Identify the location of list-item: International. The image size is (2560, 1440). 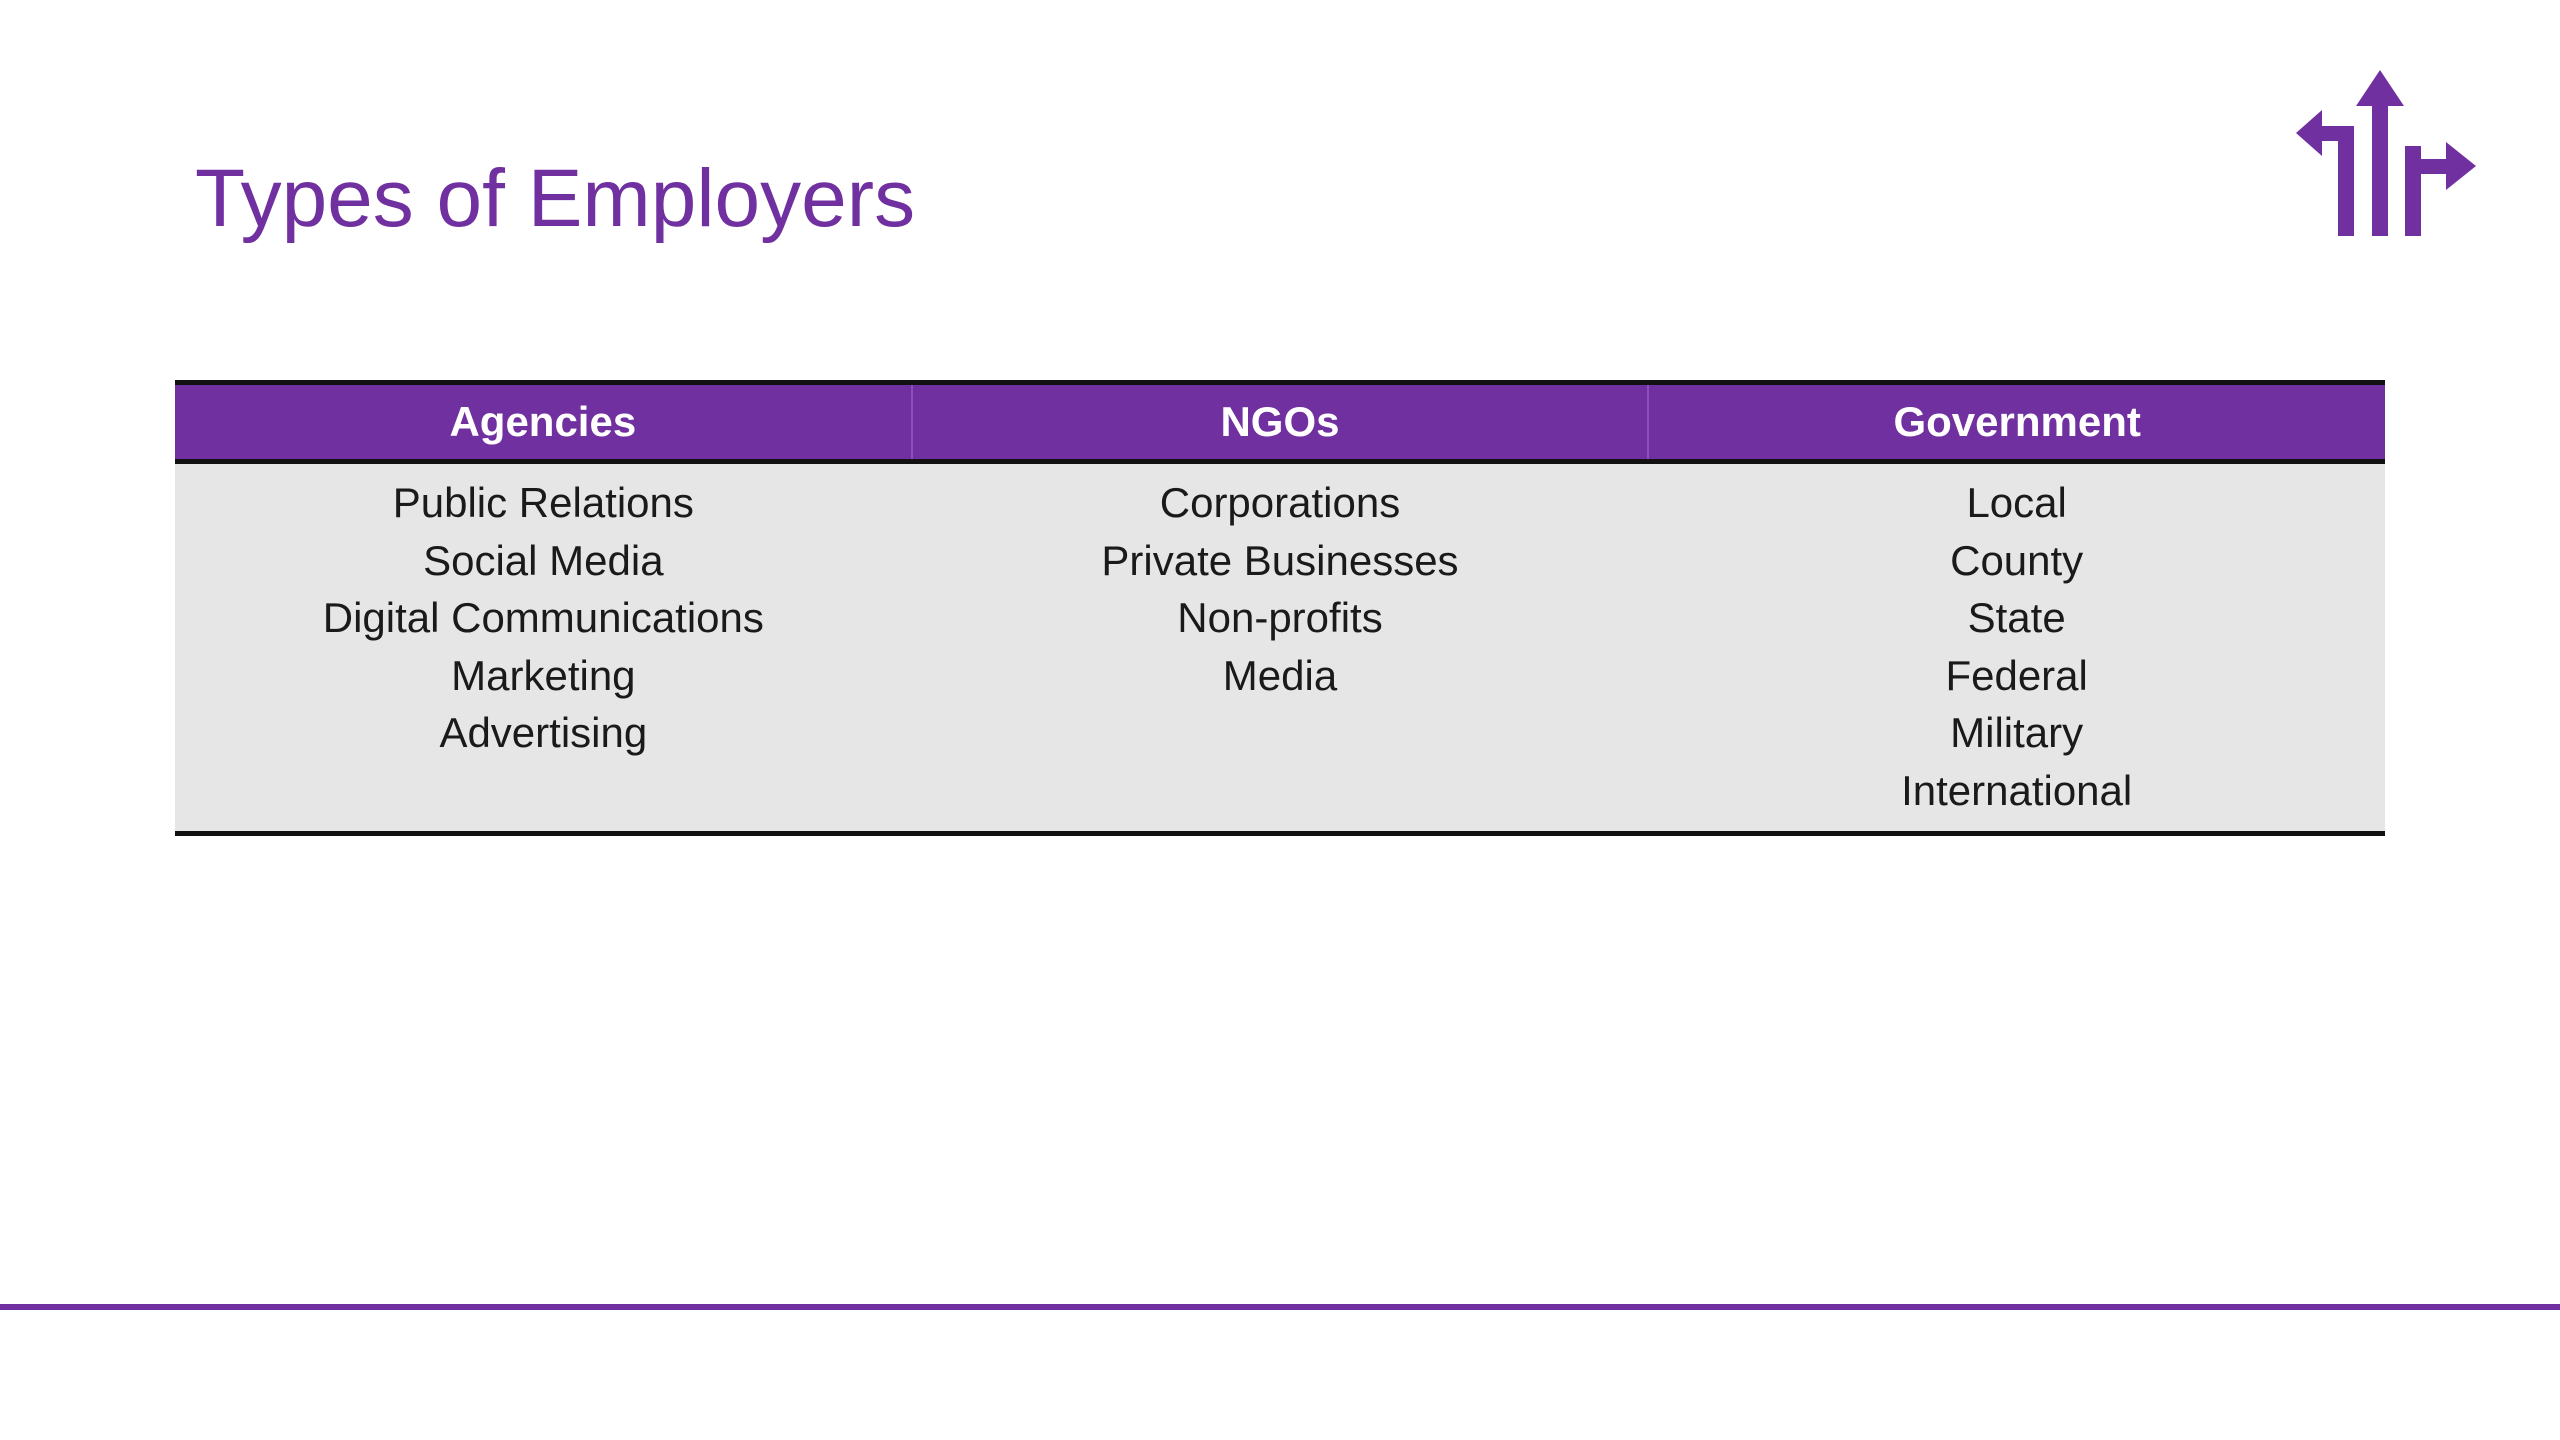
(2017, 790).